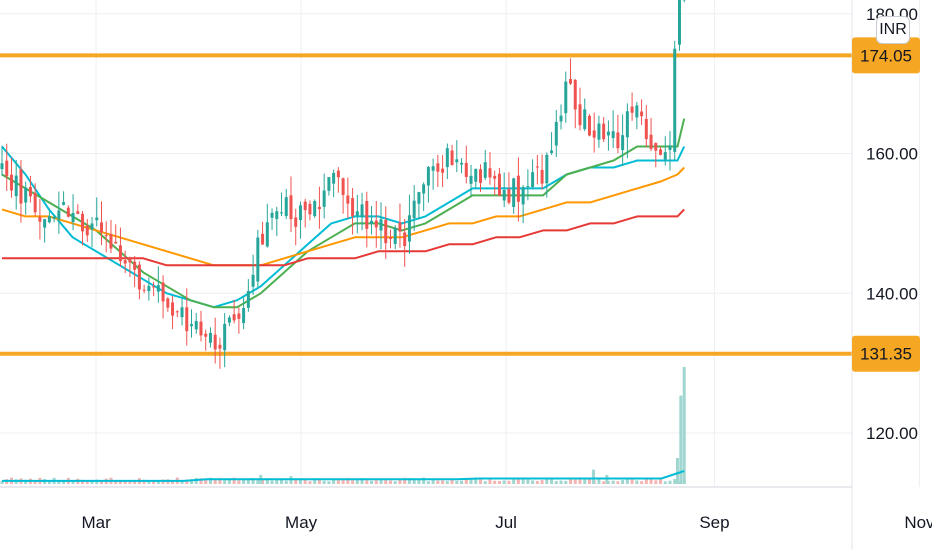 This screenshot has height=550, width=932. I want to click on price-badge-label: 174.05, so click(886, 55).